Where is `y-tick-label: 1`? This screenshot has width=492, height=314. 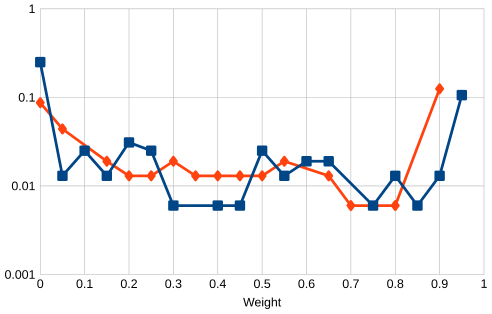 y-tick-label: 1 is located at coordinates (32, 9).